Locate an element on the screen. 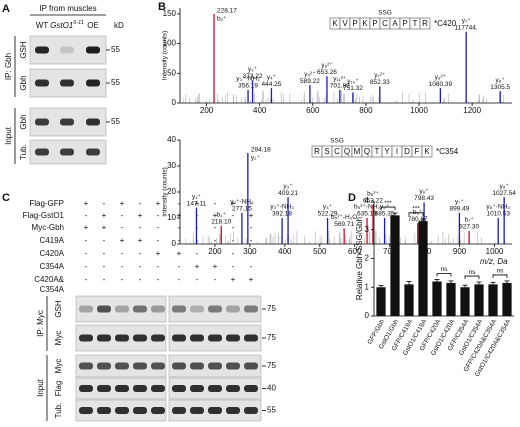 This screenshot has height=427, width=520. panel-label: B is located at coordinates (162, 7).